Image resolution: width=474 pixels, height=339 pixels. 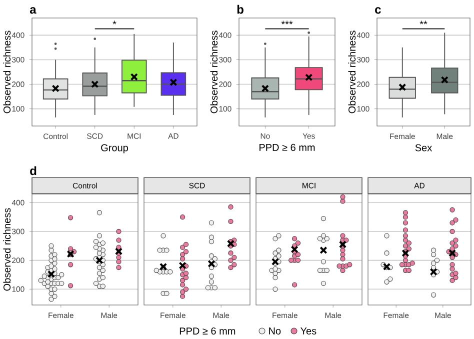 I want to click on chart-title: b, so click(x=240, y=9).